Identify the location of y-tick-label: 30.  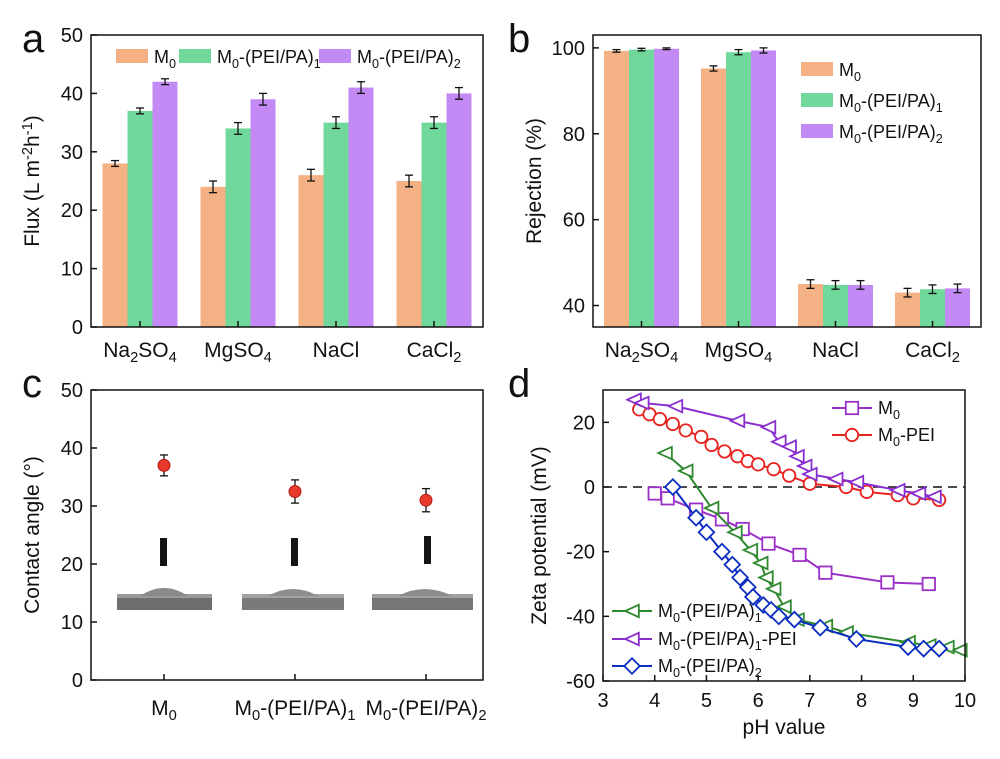
(72, 153).